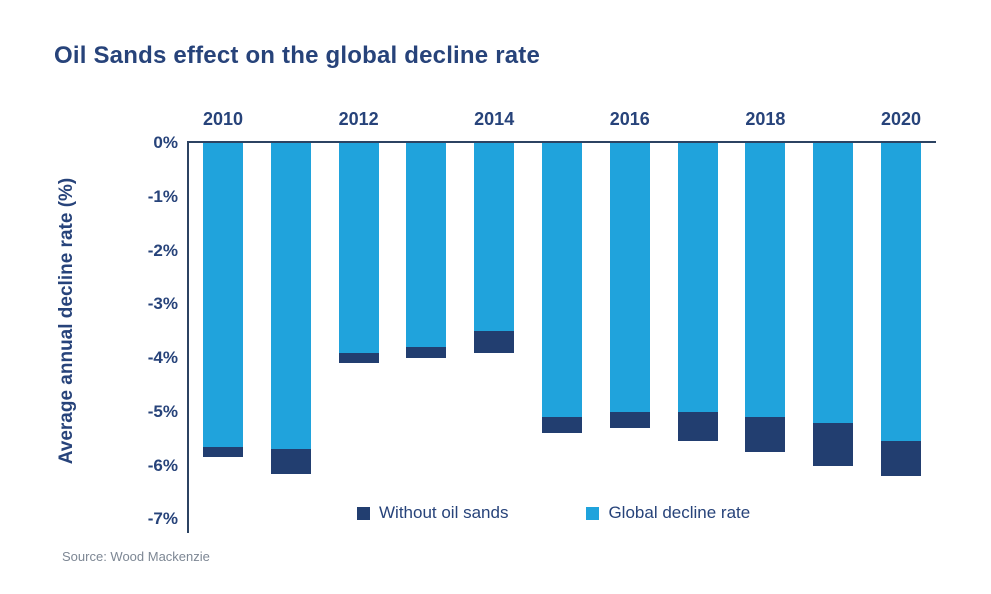 This screenshot has height=594, width=991. Describe the element at coordinates (162, 304) in the screenshot. I see `y-tick-label: -3%` at that location.